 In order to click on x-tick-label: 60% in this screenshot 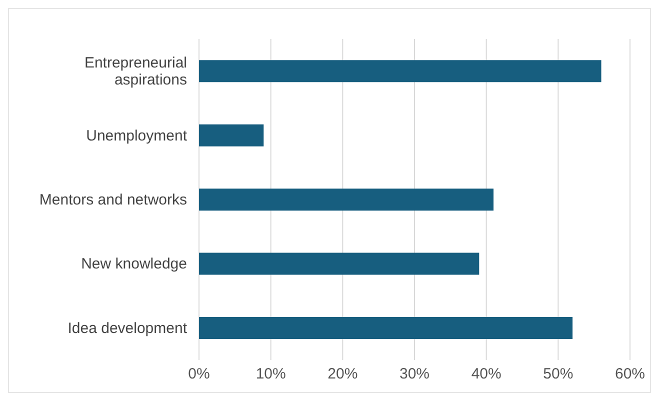, I will do `click(630, 374)`.